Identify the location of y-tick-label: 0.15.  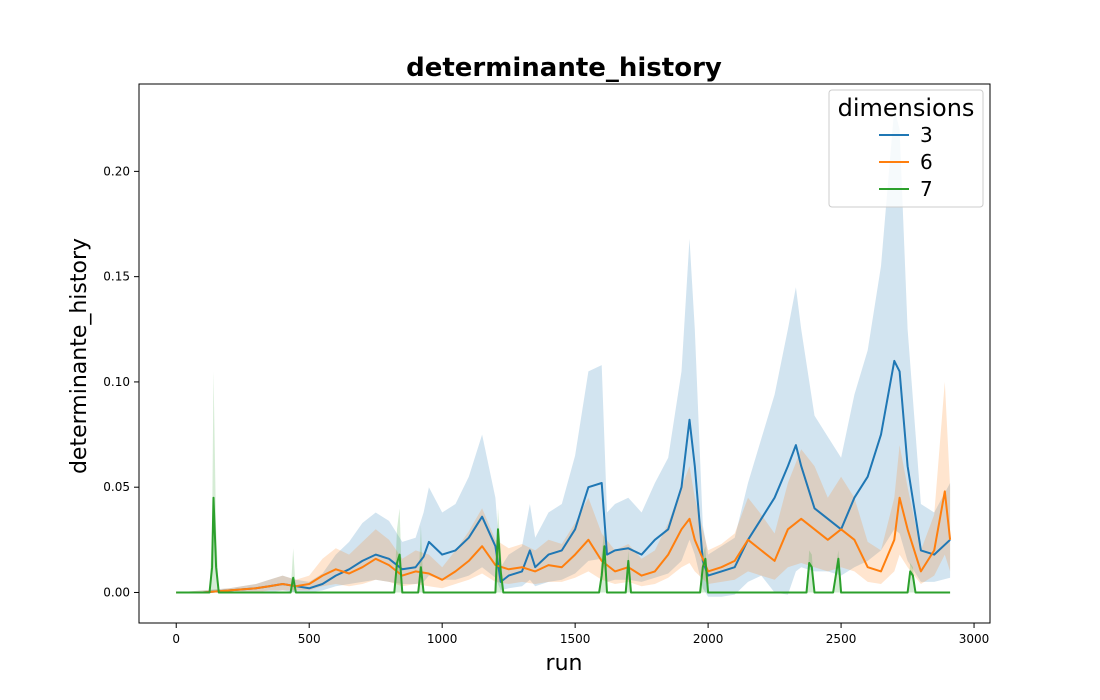
(116, 277).